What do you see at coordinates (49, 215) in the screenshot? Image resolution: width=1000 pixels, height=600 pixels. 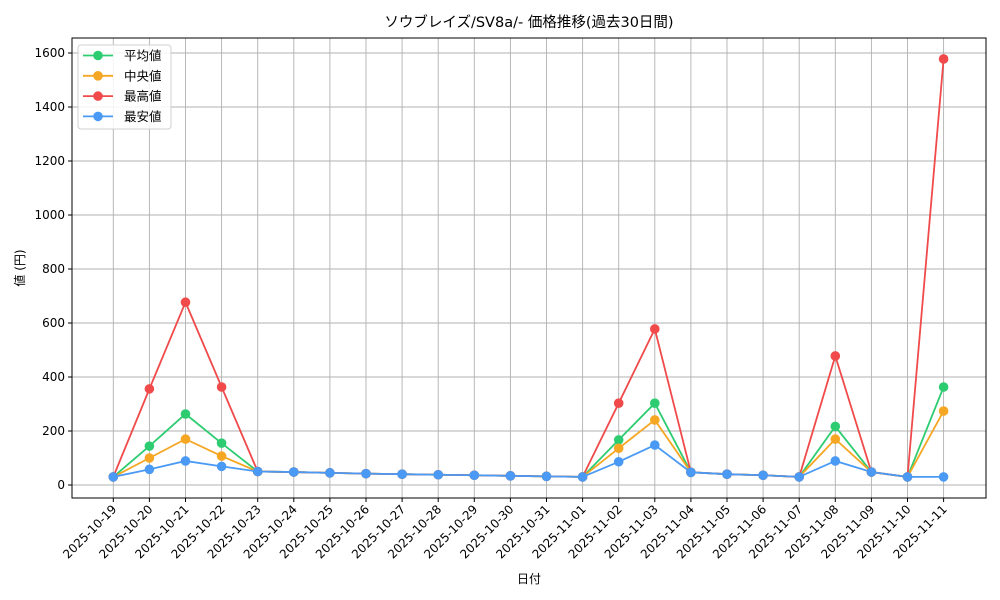 I see `y-tick-label: 1000` at bounding box center [49, 215].